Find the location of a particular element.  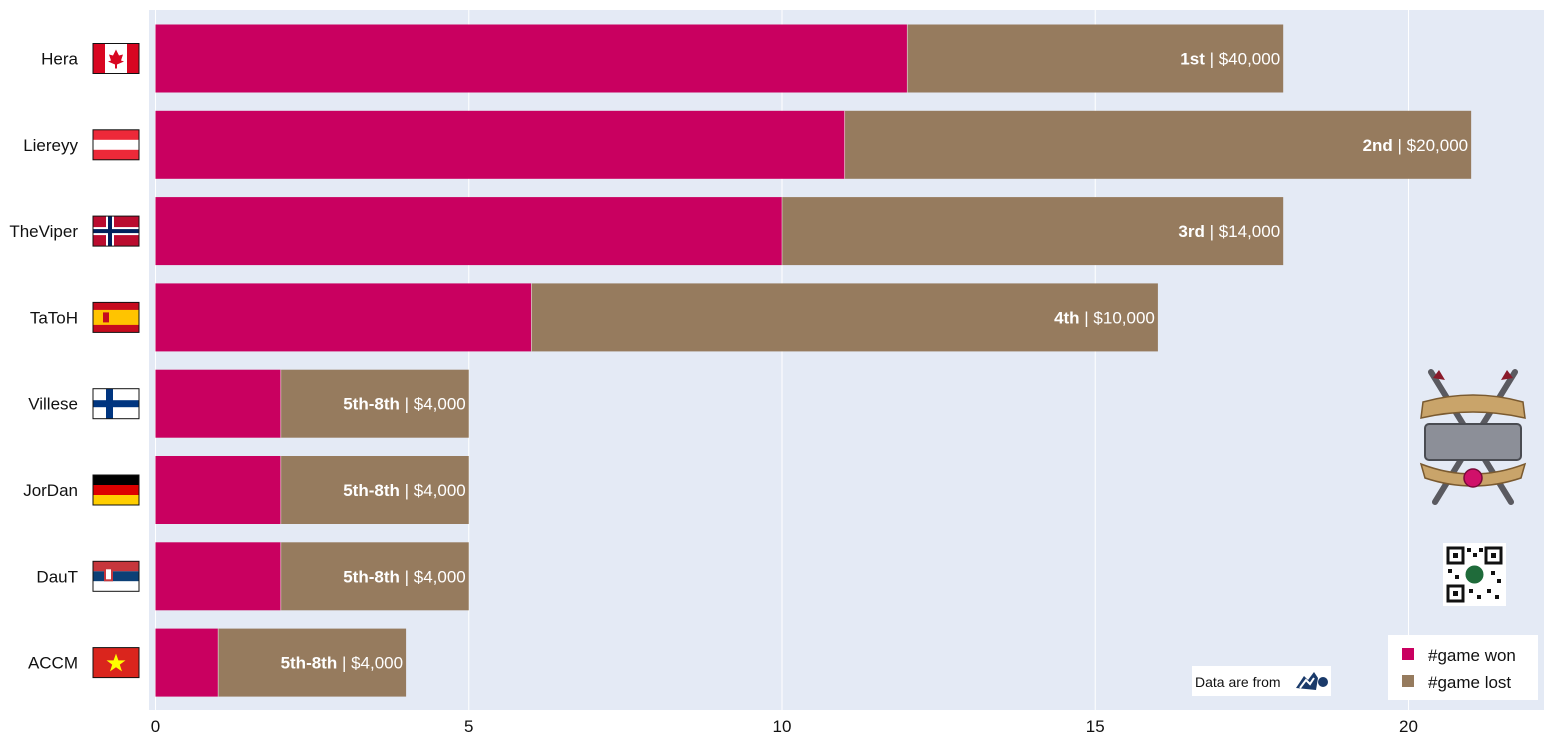

source-logo-icon is located at coordinates (1312, 681).